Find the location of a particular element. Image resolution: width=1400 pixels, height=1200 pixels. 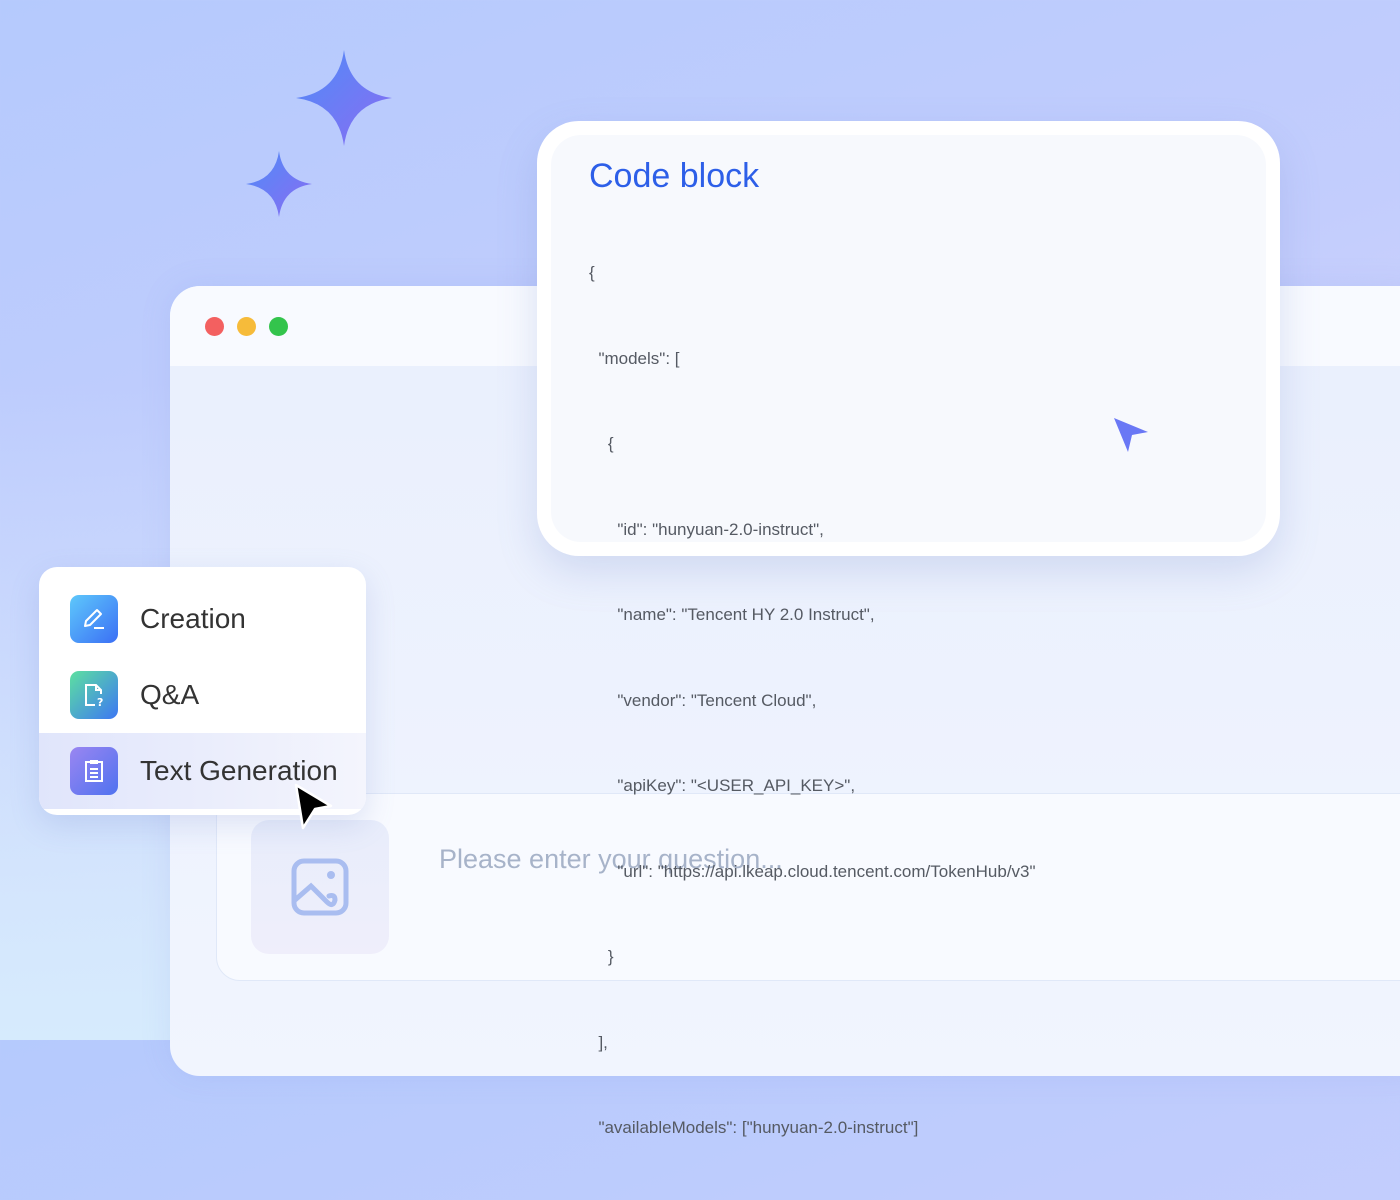

upload-image-button is located at coordinates (320, 887).